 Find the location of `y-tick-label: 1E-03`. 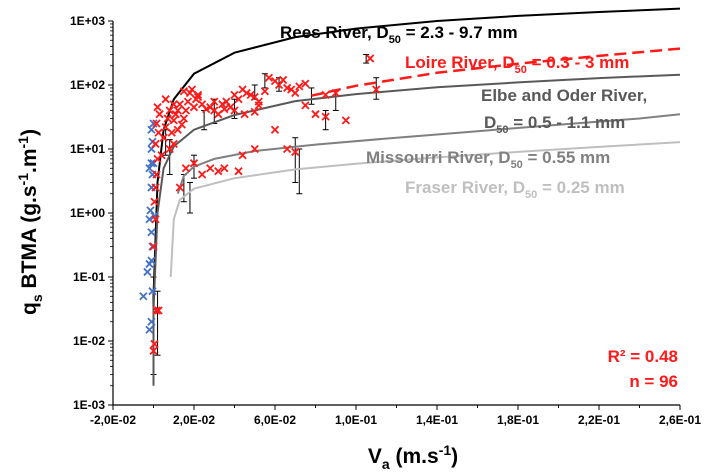

y-tick-label: 1E-03 is located at coordinates (89, 405).